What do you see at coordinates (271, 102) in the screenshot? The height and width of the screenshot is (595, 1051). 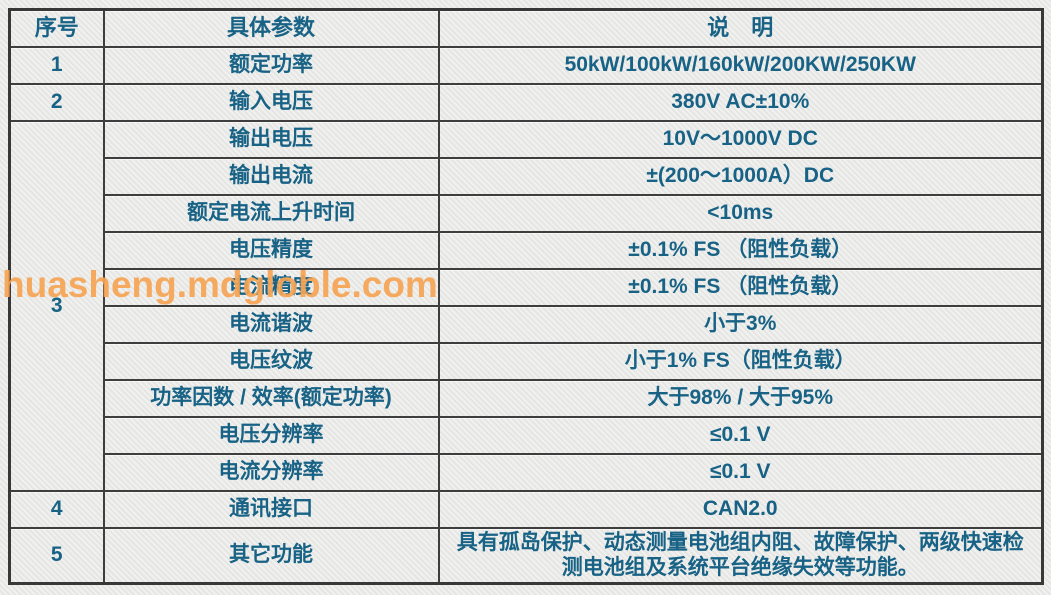 I see `cell-param: 输入电压` at bounding box center [271, 102].